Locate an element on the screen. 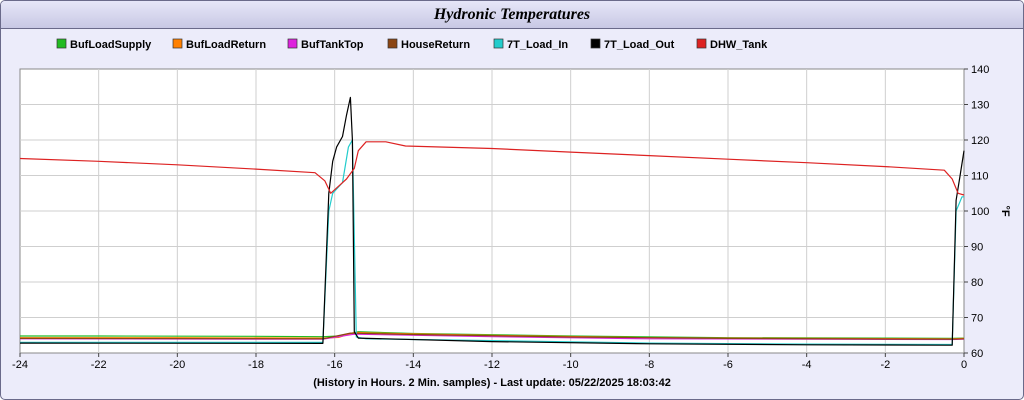 Image resolution: width=1024 pixels, height=400 pixels. x-tick-label: -24 is located at coordinates (20, 365).